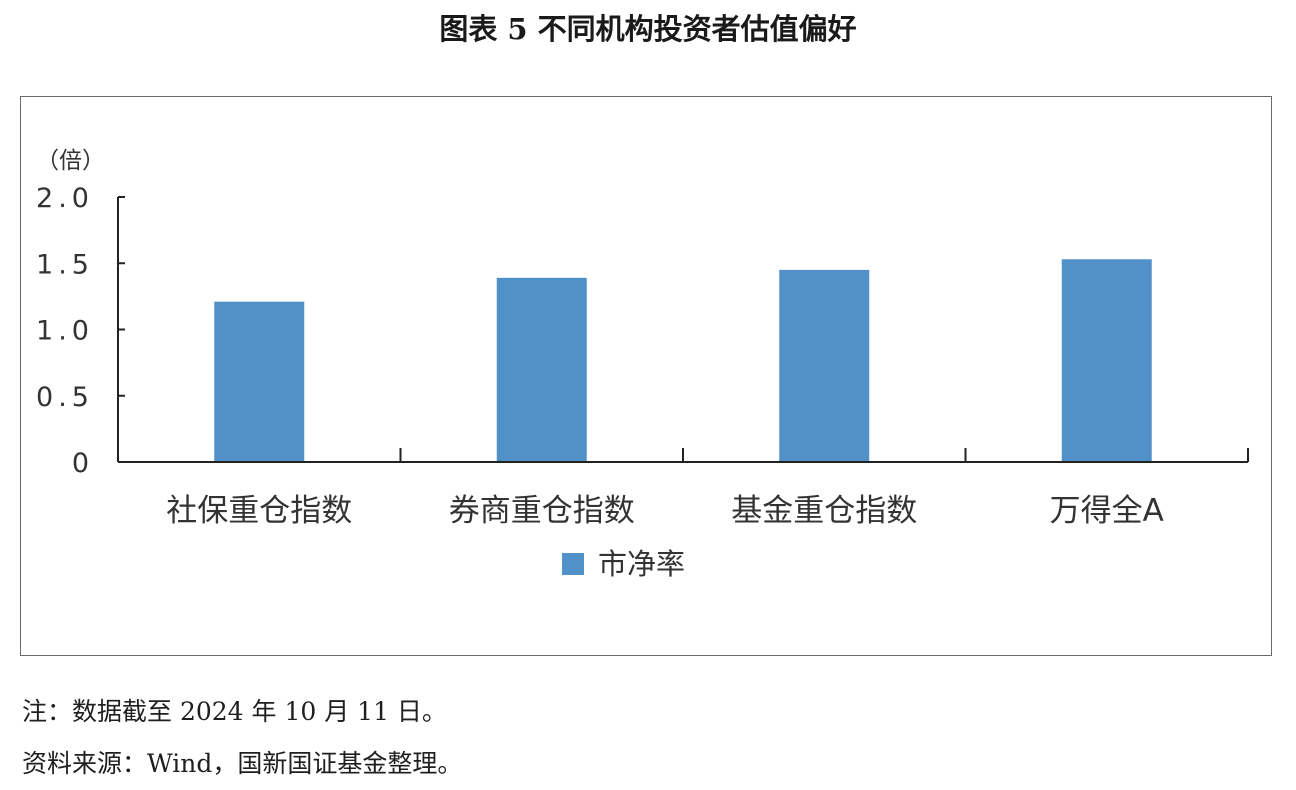  I want to click on x-category-label: 券商重仓指数, so click(542, 511).